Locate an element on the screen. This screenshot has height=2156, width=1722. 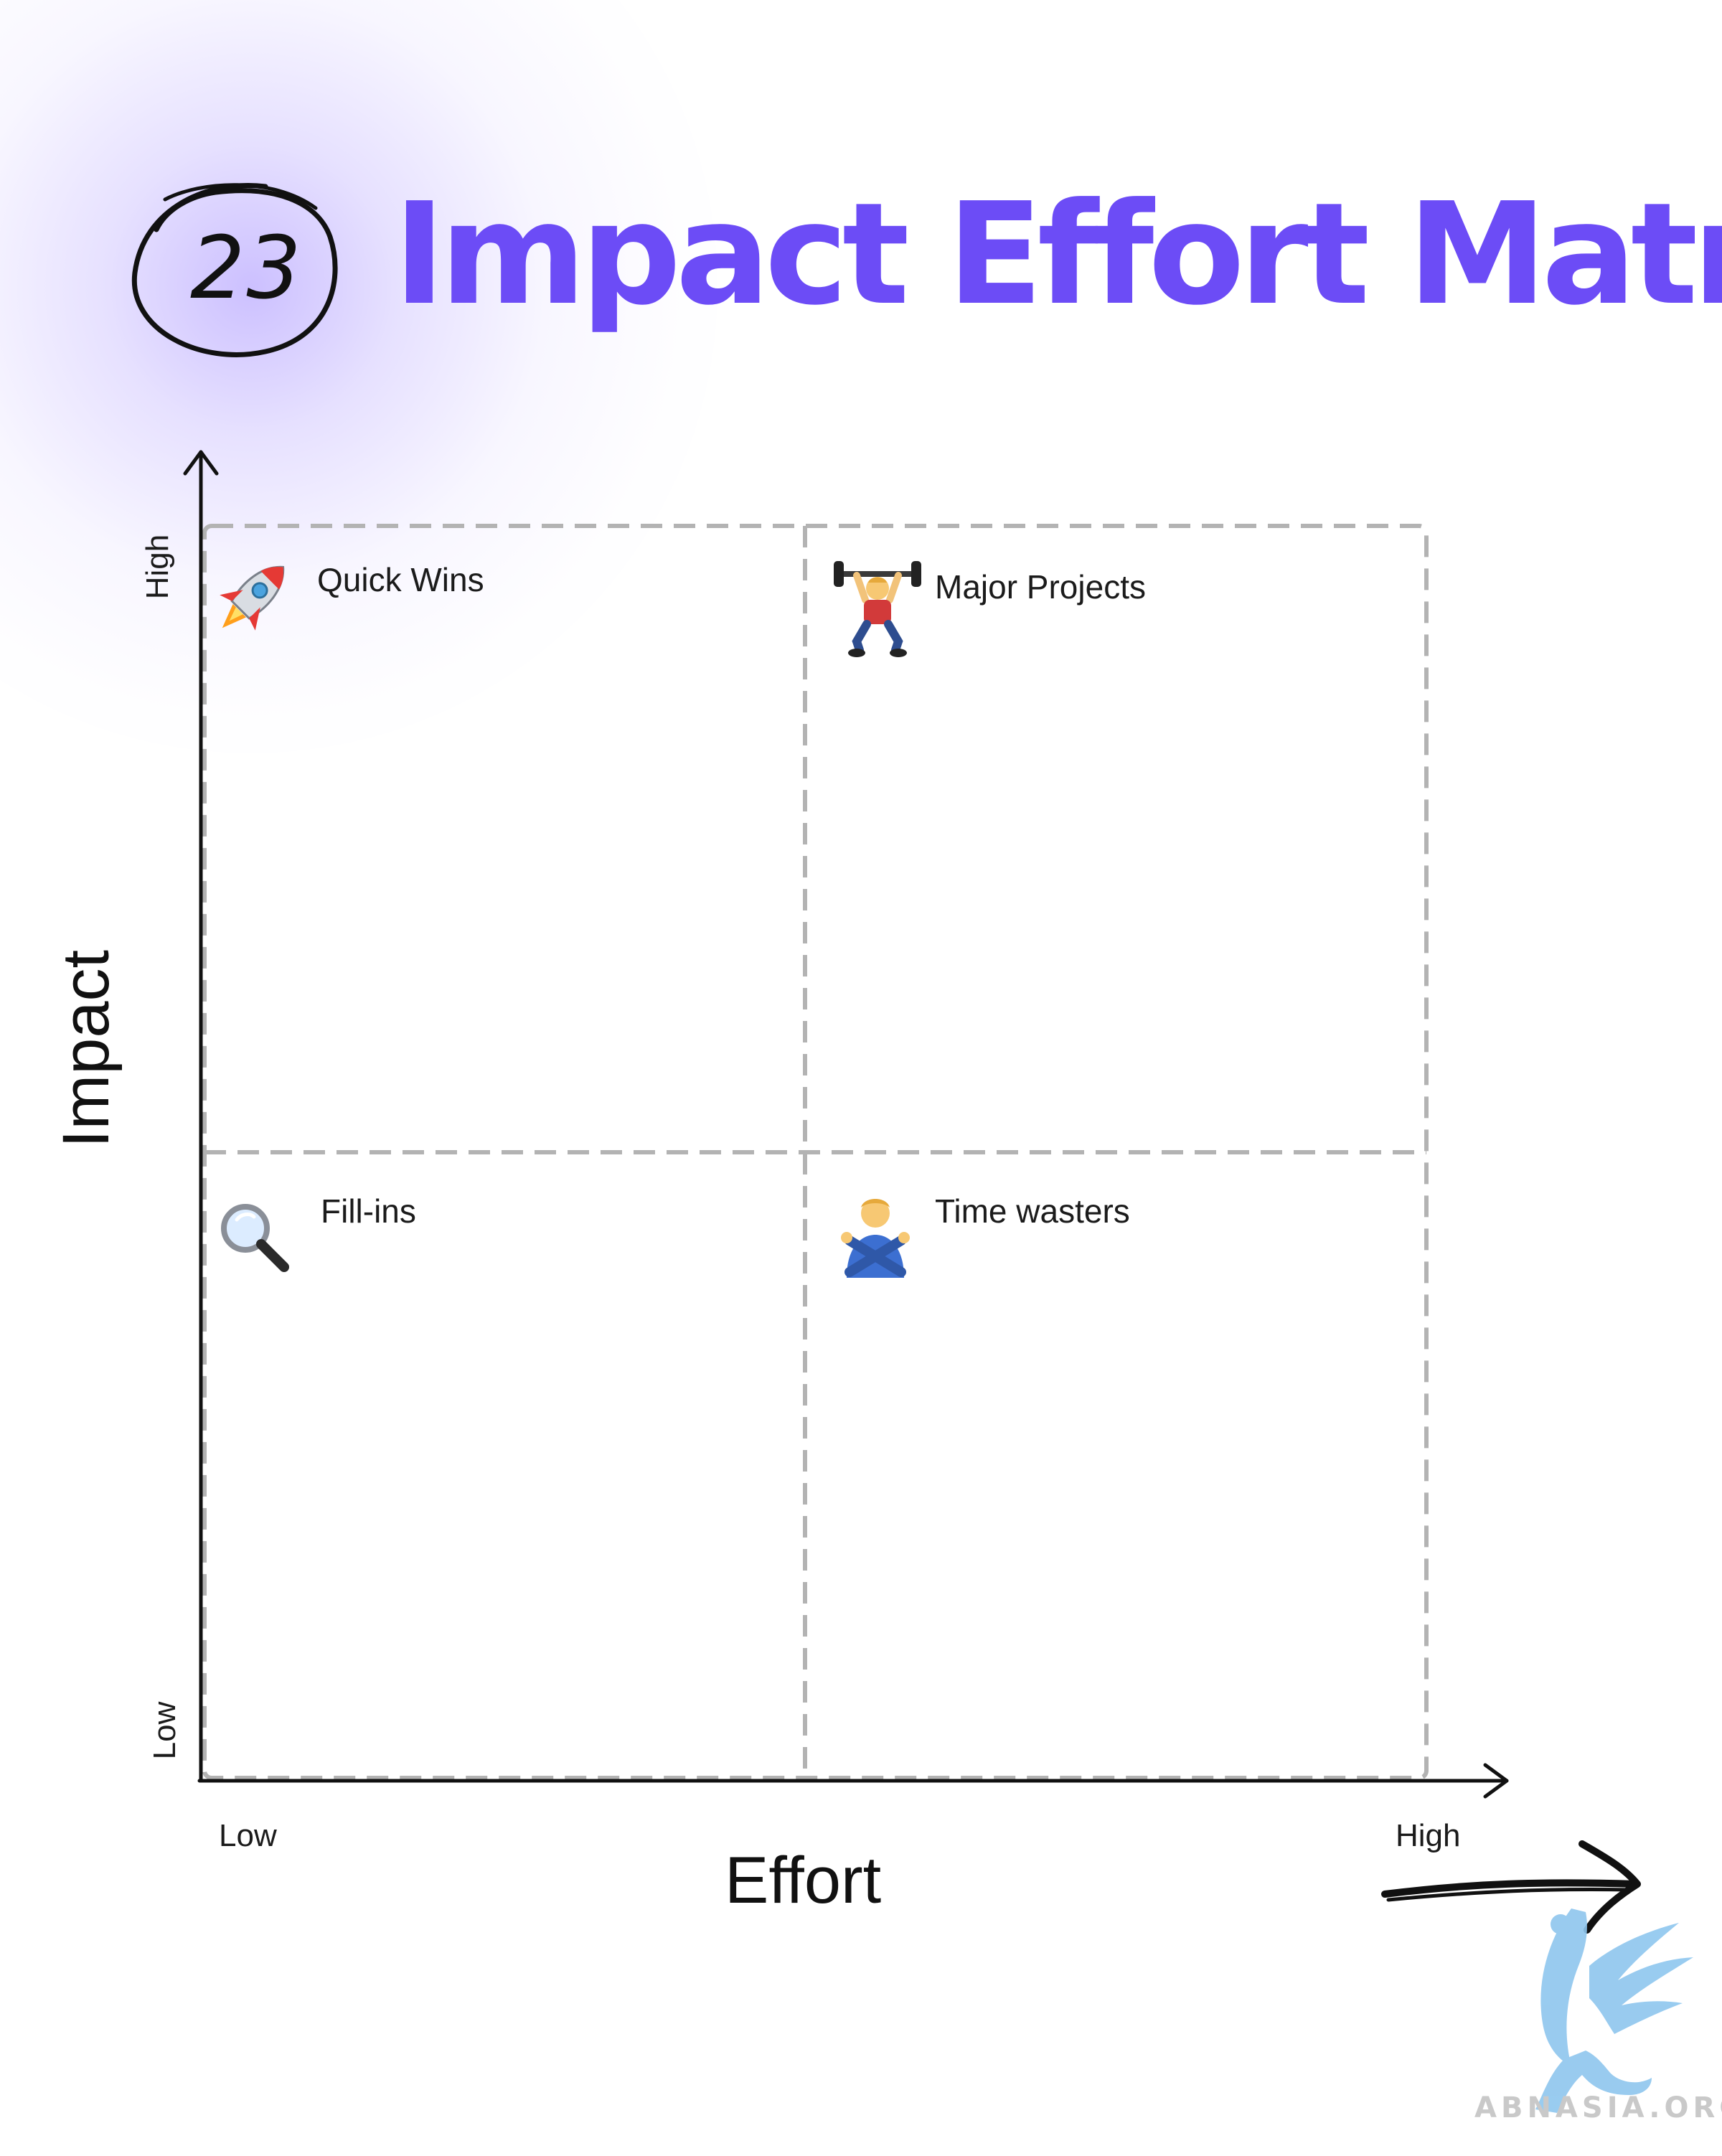
y-axis-high-label: High is located at coordinates (158, 567).